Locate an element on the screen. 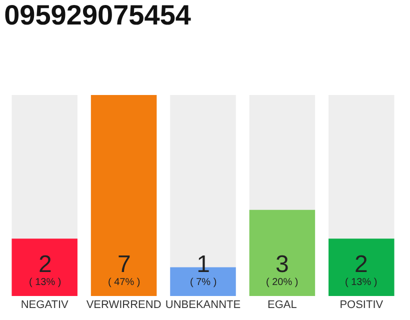 This screenshot has width=410, height=320. x-tick-label: POSITIV is located at coordinates (362, 305).